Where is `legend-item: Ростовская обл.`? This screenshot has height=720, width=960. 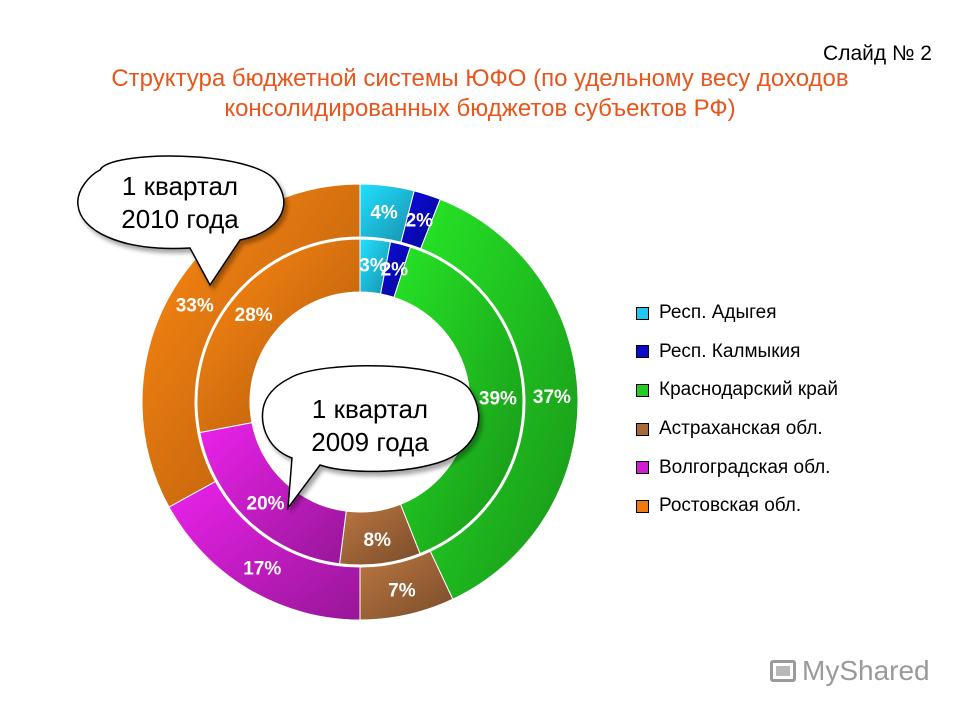 legend-item: Ростовская обл. is located at coordinates (737, 506).